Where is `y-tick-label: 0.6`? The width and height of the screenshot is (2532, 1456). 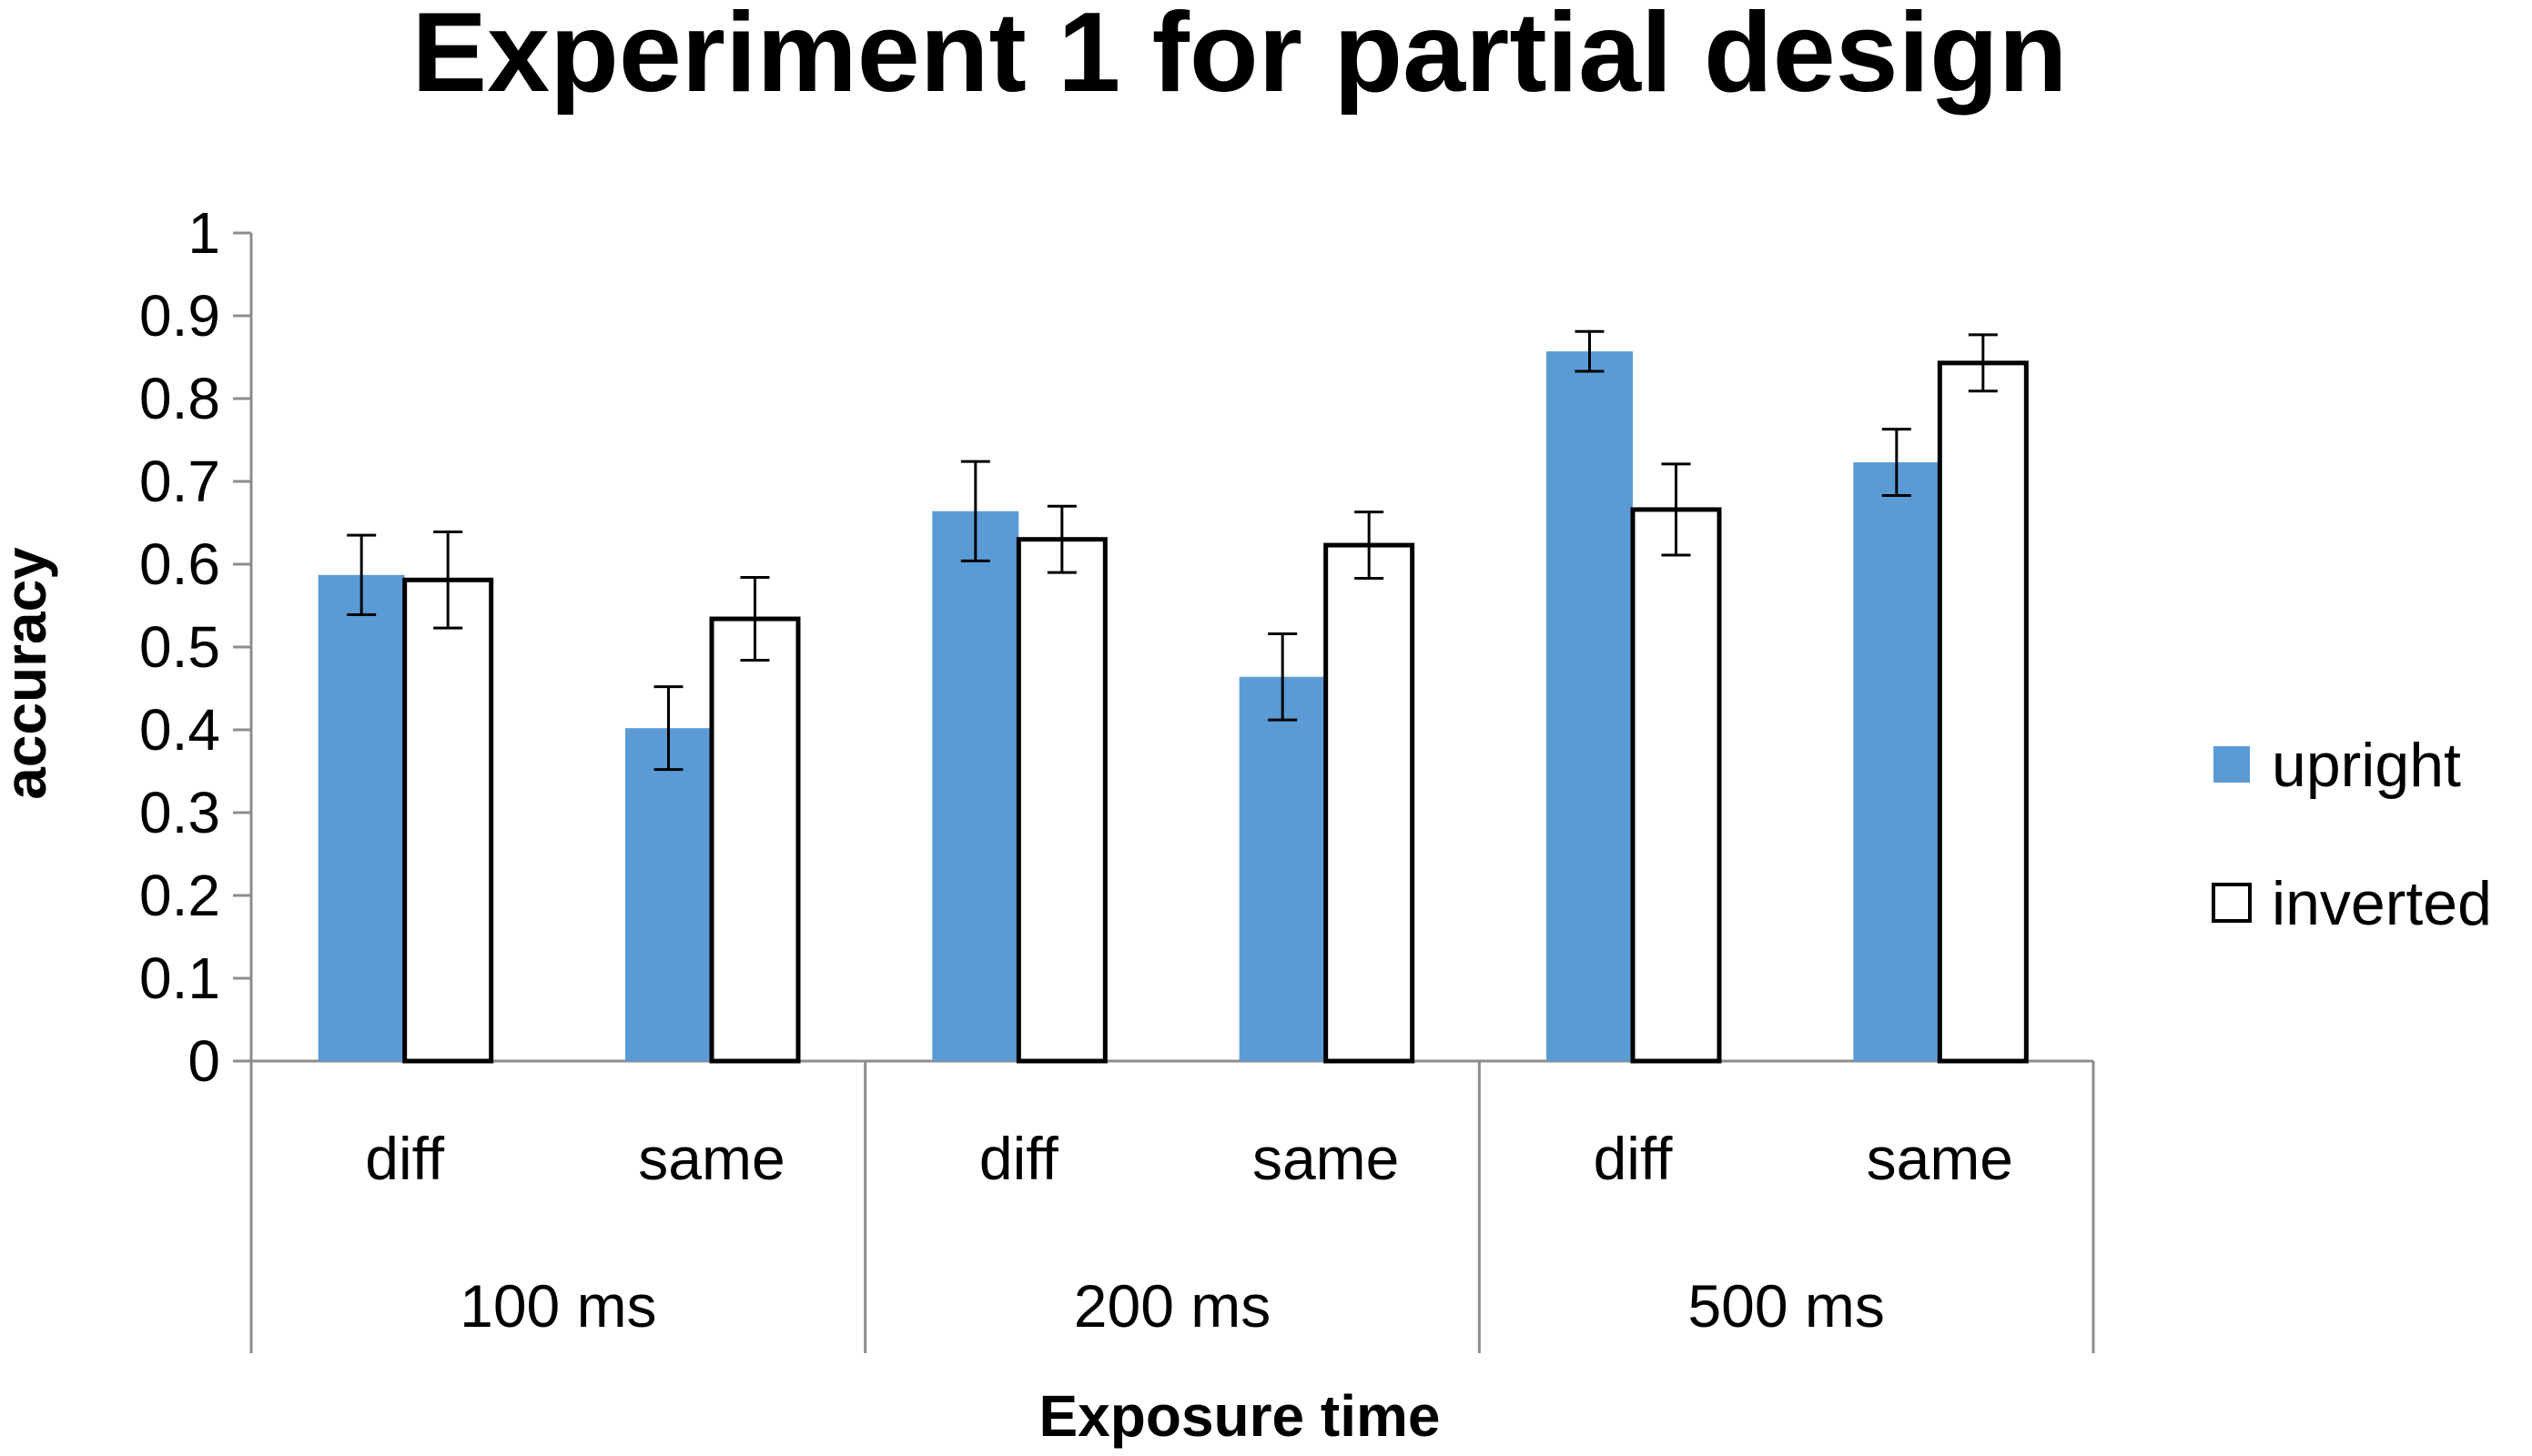
y-tick-label: 0.6 is located at coordinates (179, 564).